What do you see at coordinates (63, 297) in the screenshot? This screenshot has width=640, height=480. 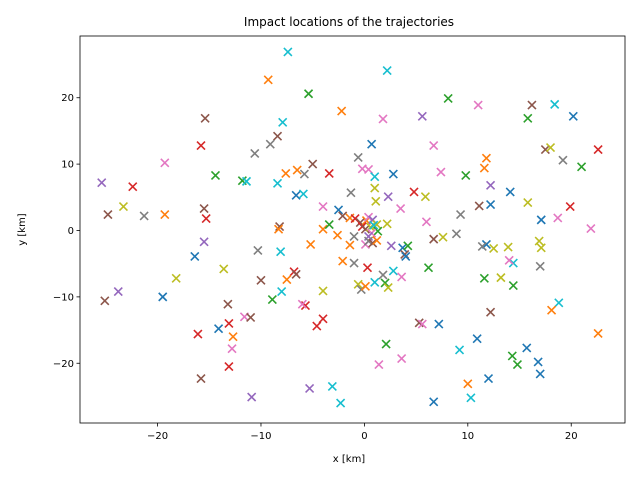 I see `y-tick-label: −10` at bounding box center [63, 297].